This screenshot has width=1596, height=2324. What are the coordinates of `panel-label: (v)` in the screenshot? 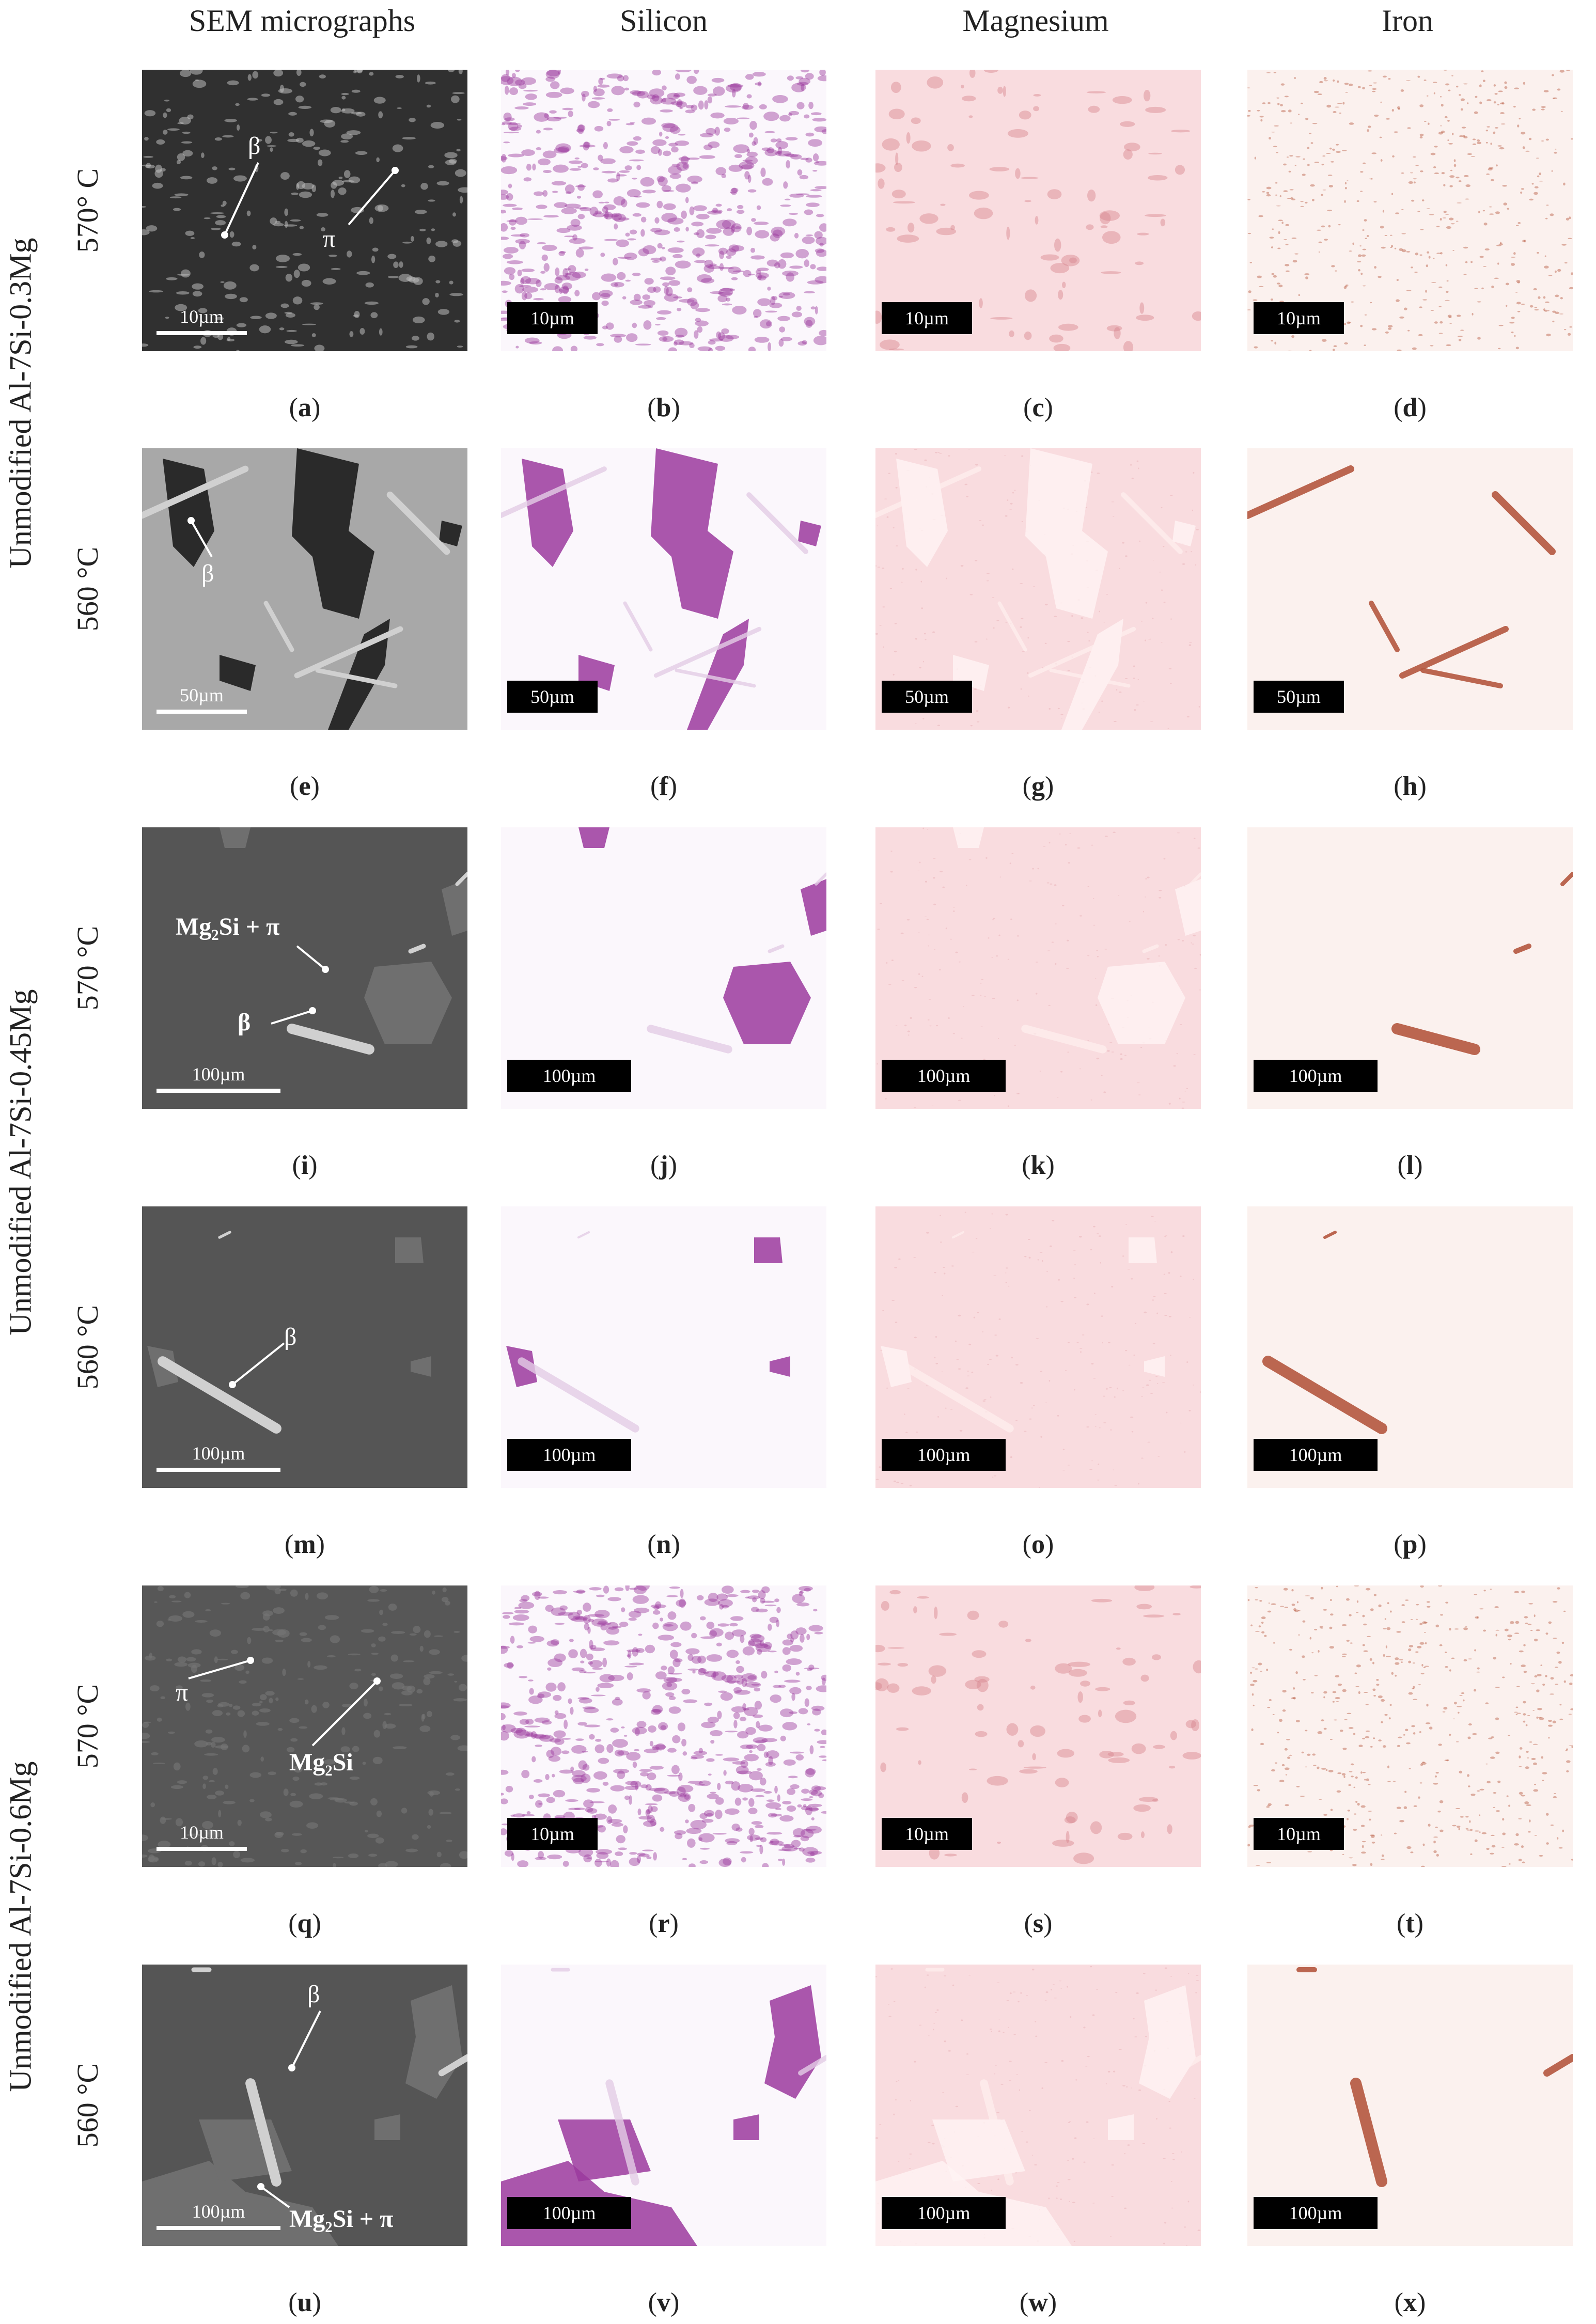 It's located at (664, 2302).